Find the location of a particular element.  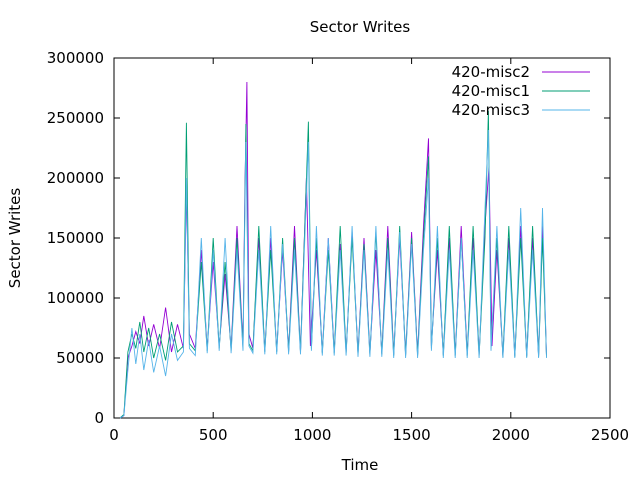

x-tick-label: 2500 is located at coordinates (610, 435).